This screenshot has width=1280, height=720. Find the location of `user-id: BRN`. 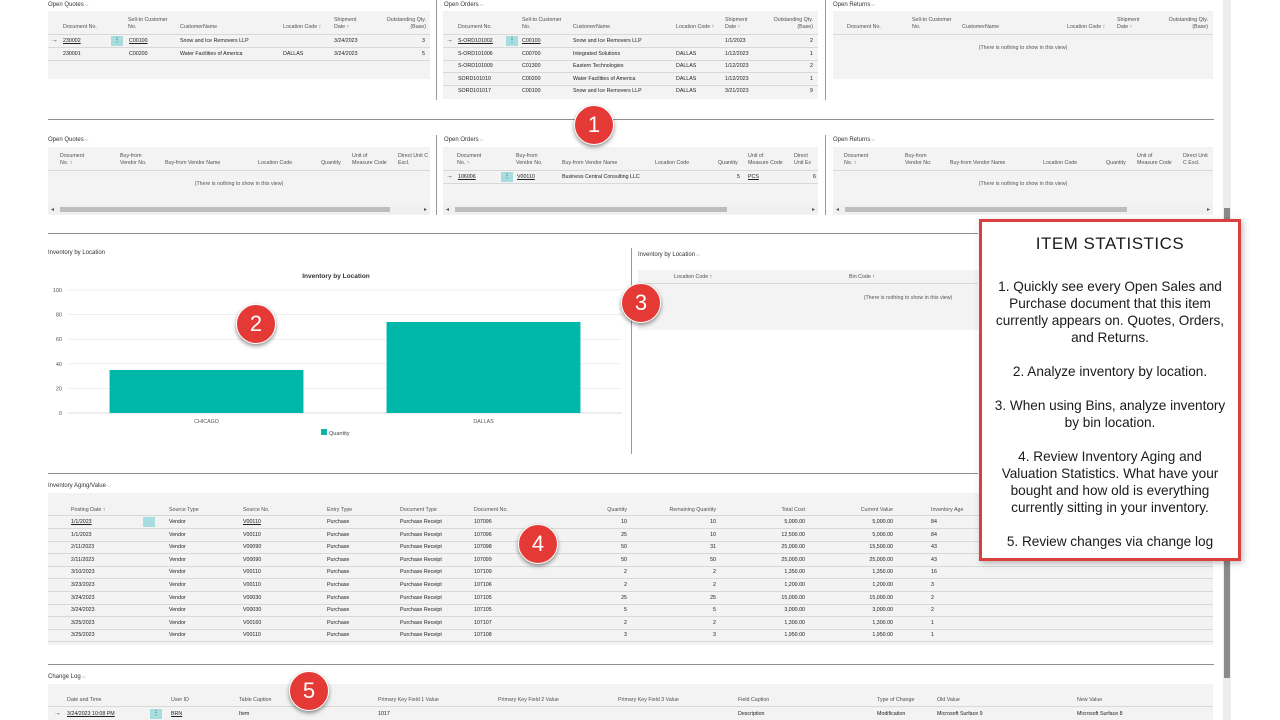

user-id: BRN is located at coordinates (177, 714).